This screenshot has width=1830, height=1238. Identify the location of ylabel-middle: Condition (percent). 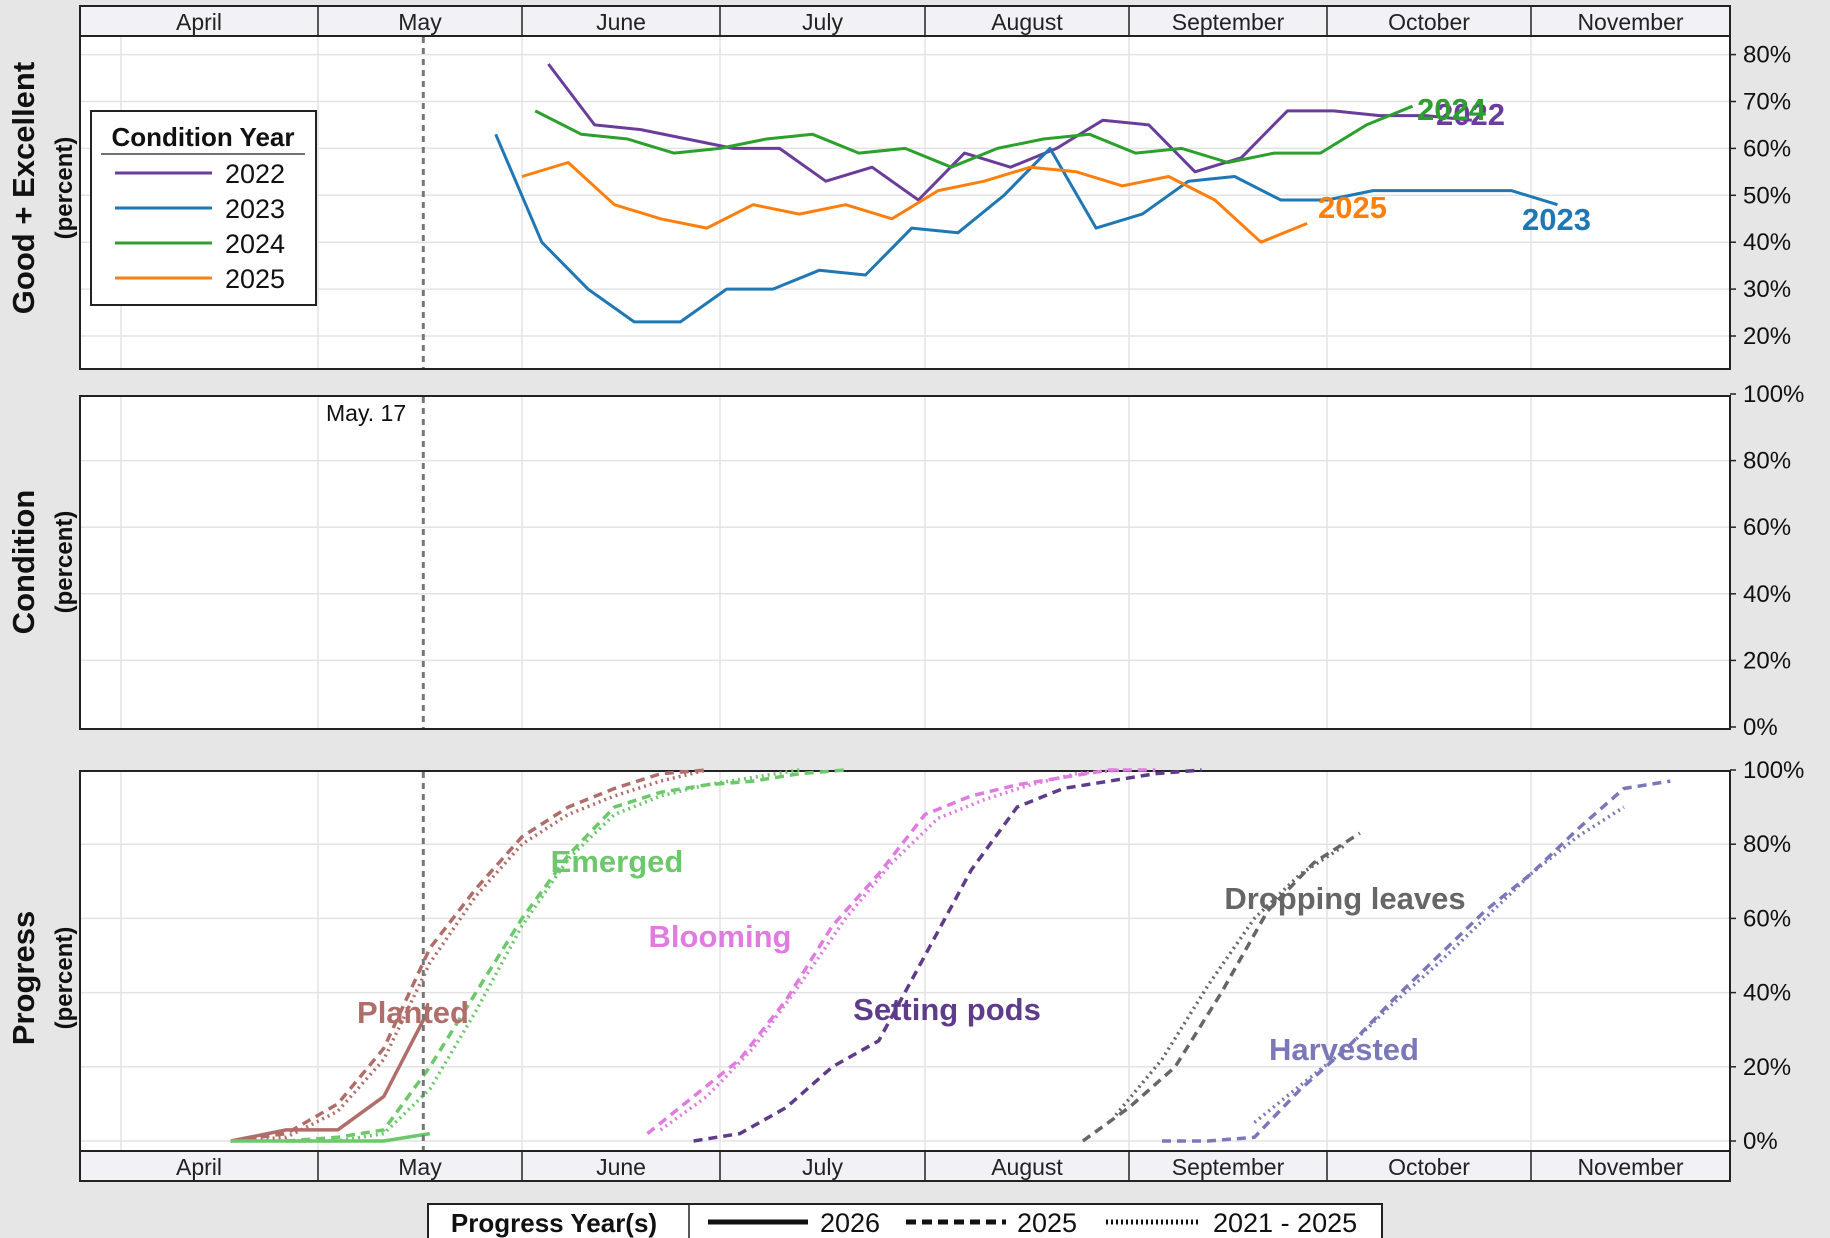
(42, 562).